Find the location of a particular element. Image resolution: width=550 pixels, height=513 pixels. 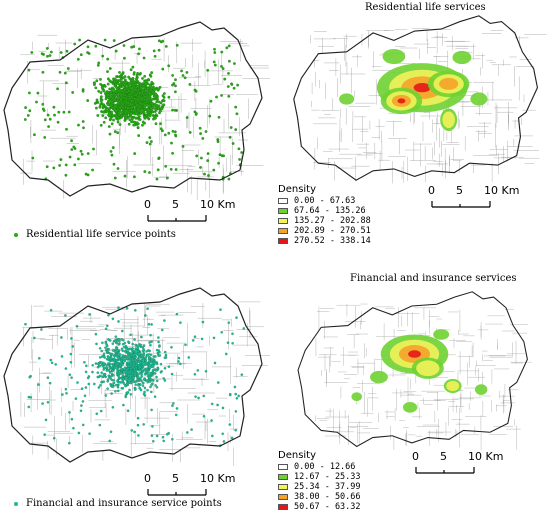

density-surface is located at coordinates (413, 90).